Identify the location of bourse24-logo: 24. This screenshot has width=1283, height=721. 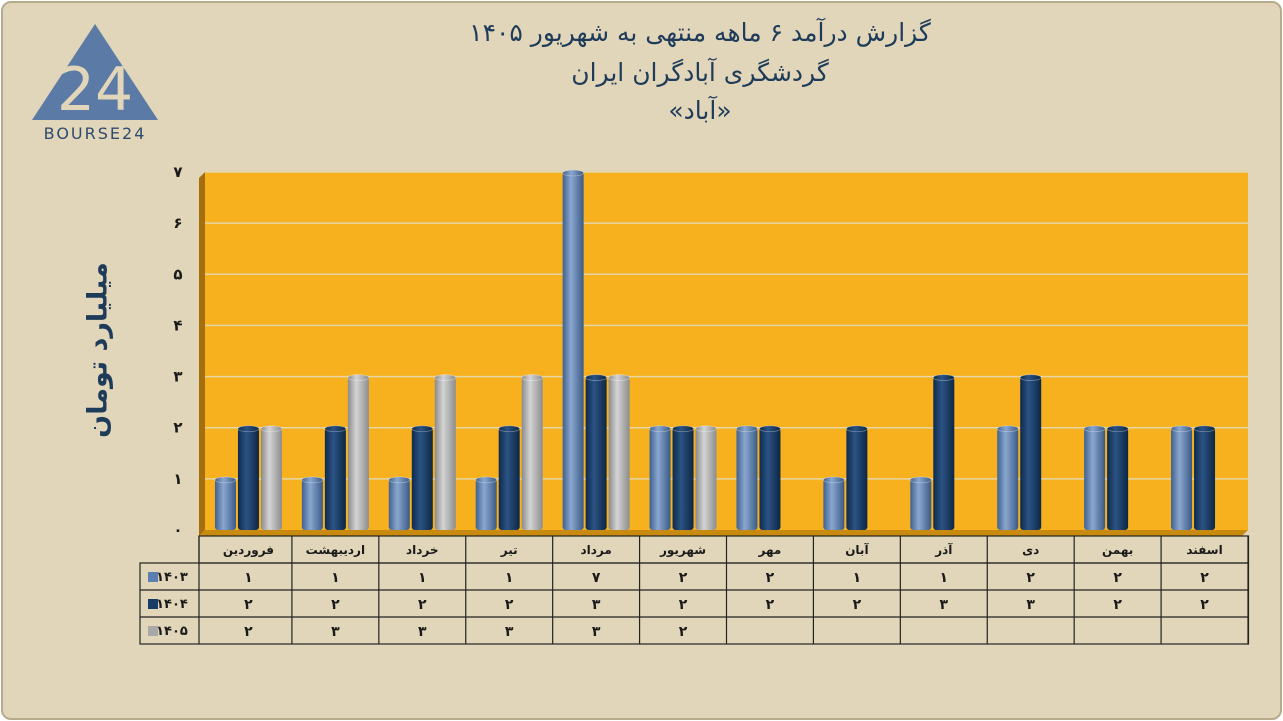
(95, 84).